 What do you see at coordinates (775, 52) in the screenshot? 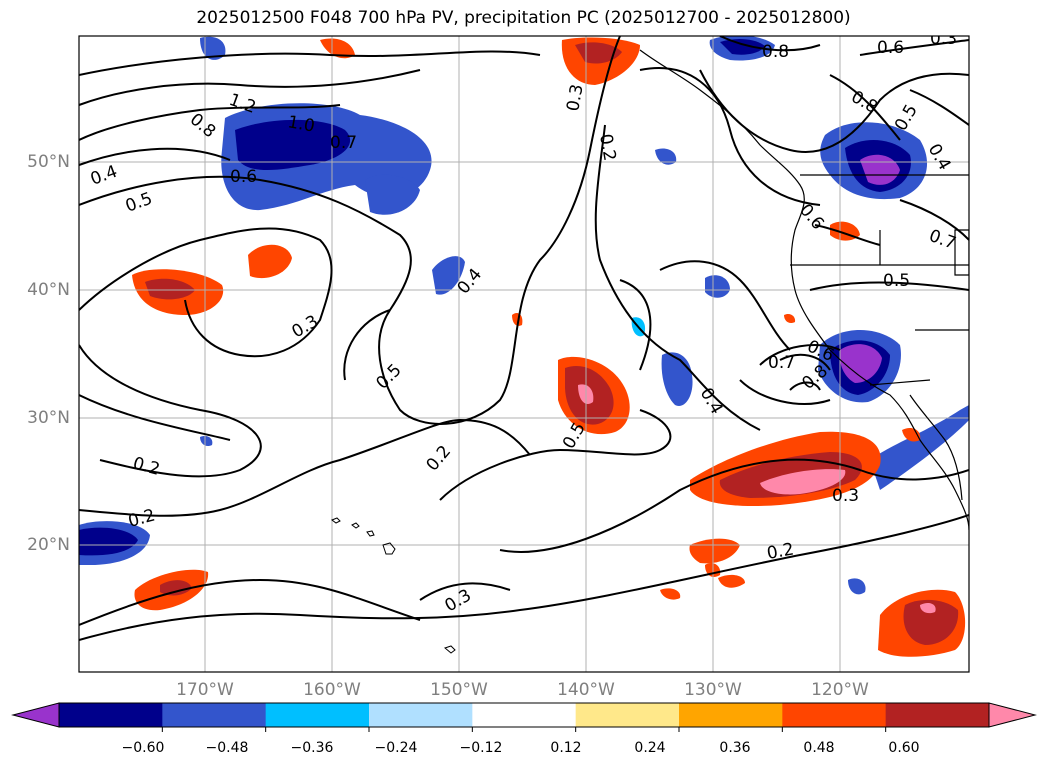
I see `contour-label: 0.8` at bounding box center [775, 52].